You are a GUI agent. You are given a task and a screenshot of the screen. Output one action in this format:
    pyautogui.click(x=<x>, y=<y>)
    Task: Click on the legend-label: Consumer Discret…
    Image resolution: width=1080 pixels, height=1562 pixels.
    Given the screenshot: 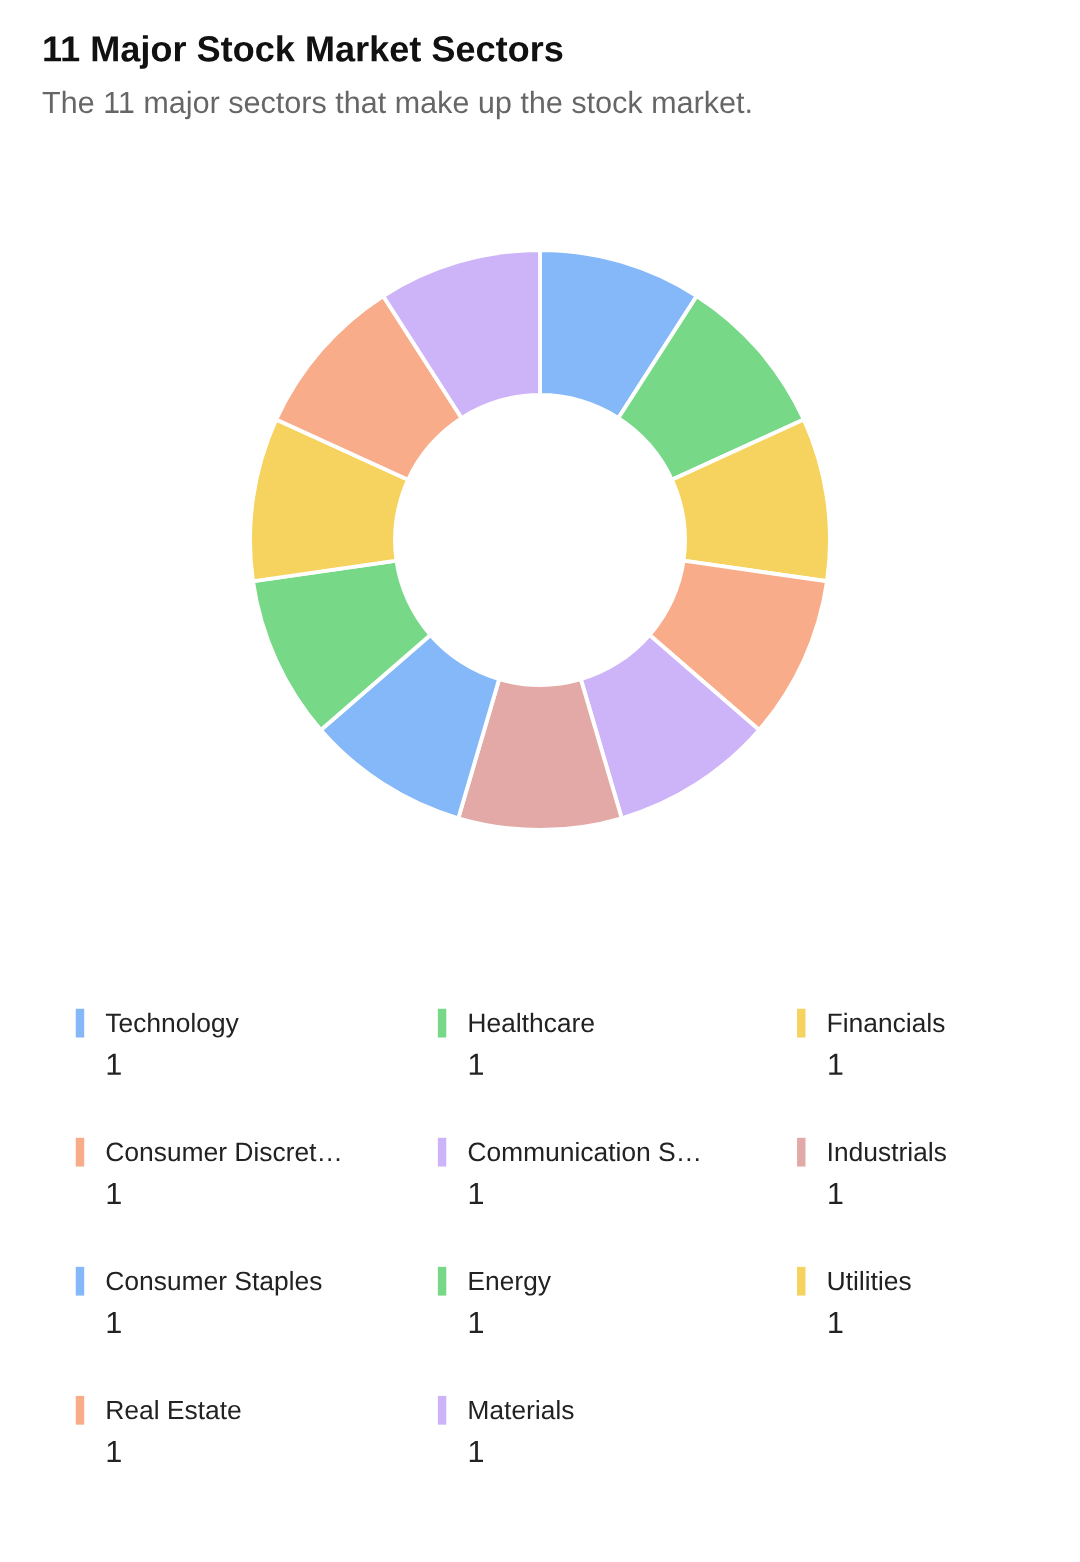 What is the action you would take?
    pyautogui.click(x=223, y=1151)
    